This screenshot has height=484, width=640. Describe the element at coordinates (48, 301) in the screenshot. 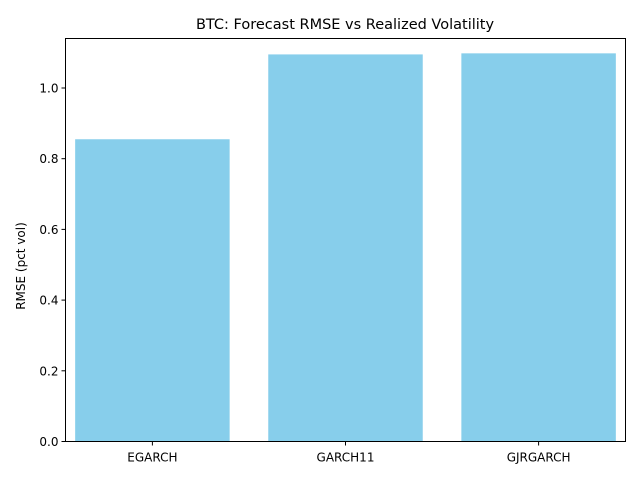

I see `y-tick-label: 0.4` at that location.